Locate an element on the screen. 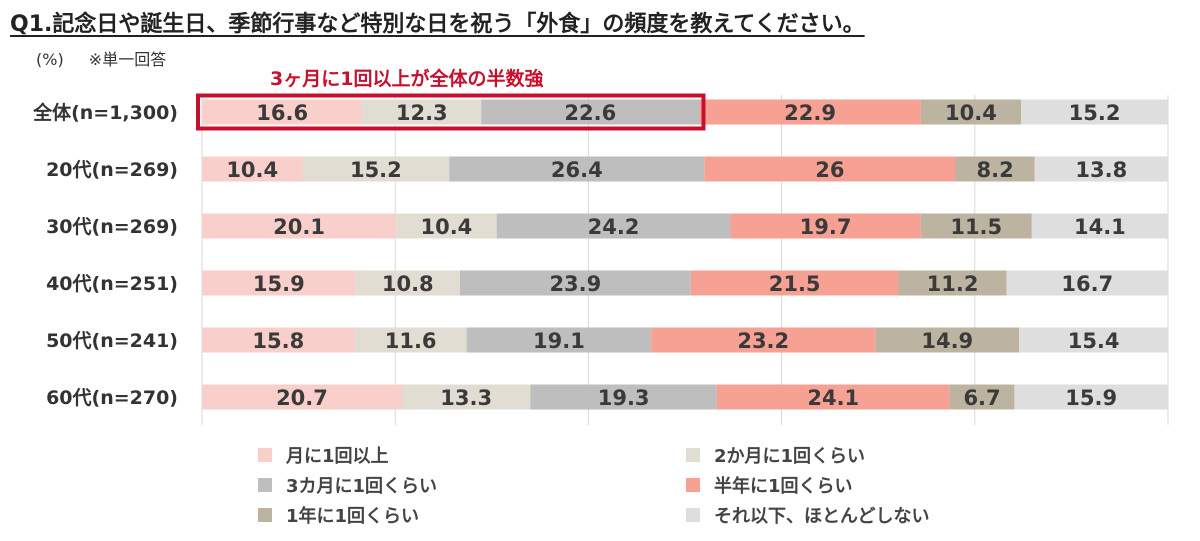 The height and width of the screenshot is (541, 1200). data-label: 11.2 is located at coordinates (953, 284).